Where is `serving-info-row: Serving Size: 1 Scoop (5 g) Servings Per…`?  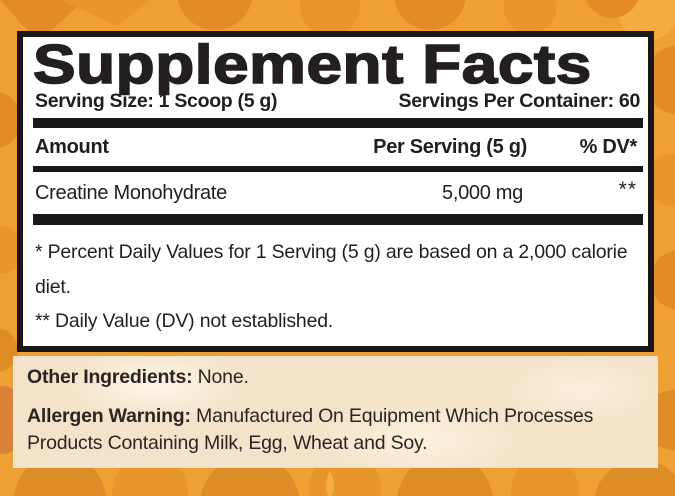 serving-info-row: Serving Size: 1 Scoop (5 g) Servings Per… is located at coordinates (337, 101).